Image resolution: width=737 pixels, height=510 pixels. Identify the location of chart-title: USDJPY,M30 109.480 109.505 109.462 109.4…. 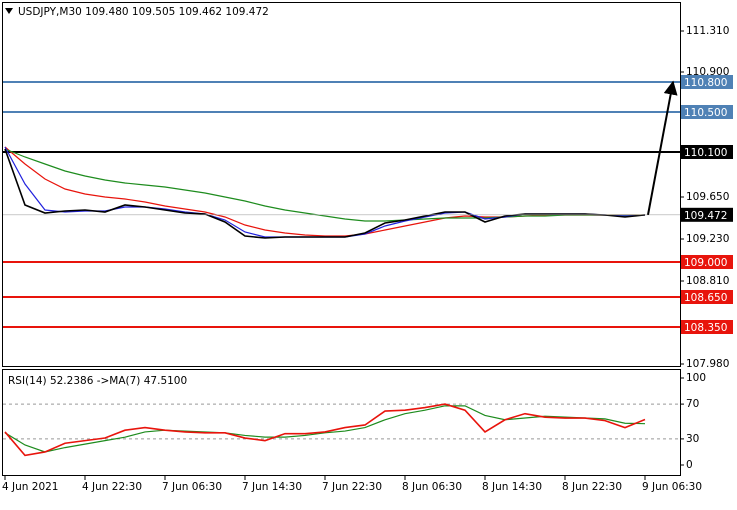
(143, 12).